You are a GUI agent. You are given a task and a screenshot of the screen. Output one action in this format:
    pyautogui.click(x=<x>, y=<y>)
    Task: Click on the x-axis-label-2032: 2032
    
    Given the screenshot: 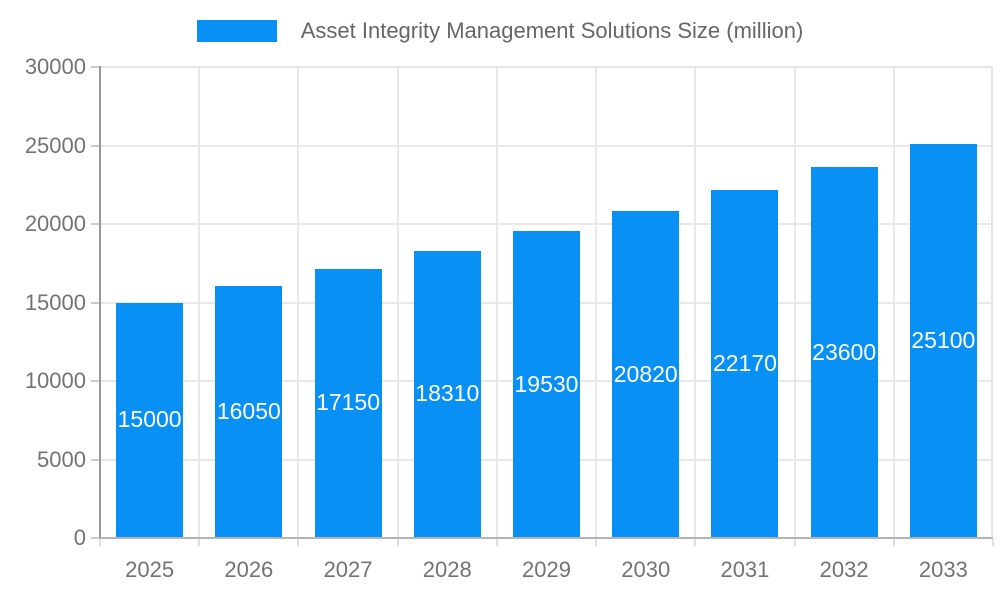 What is the action you would take?
    pyautogui.click(x=844, y=569)
    